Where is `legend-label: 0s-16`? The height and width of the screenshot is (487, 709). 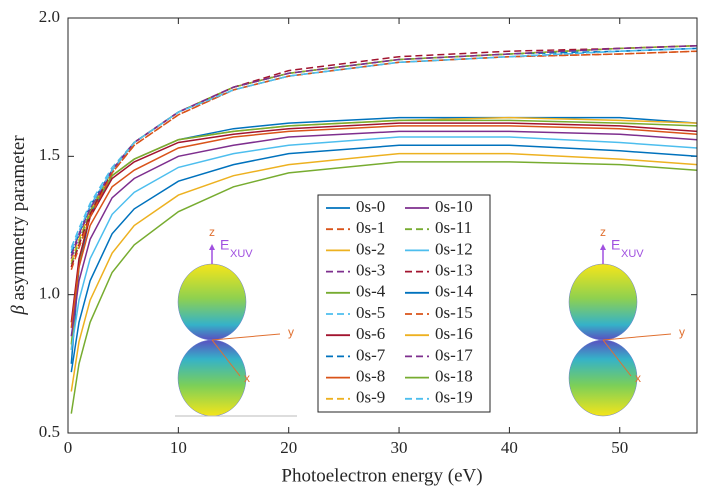 legend-label: 0s-16 is located at coordinates (454, 333).